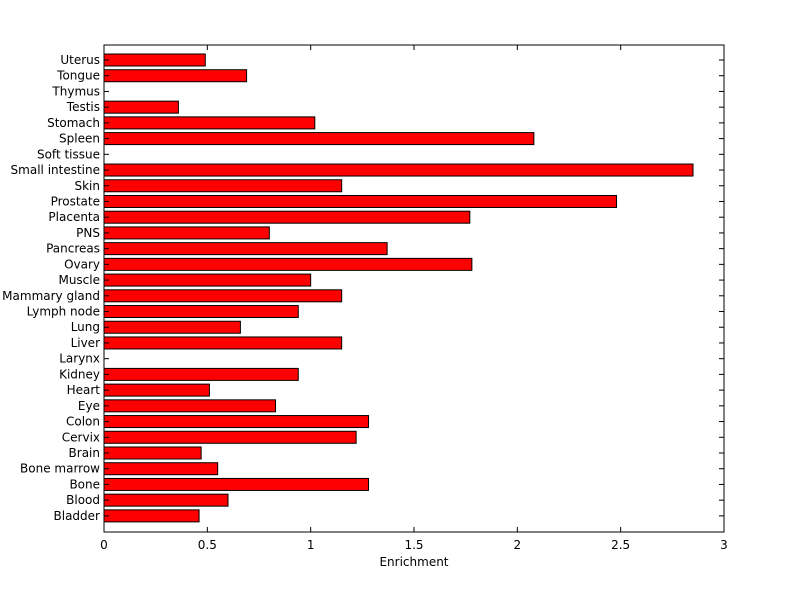  Describe the element at coordinates (55, 170) in the screenshot. I see `y-tick-label: Small intestine` at that location.